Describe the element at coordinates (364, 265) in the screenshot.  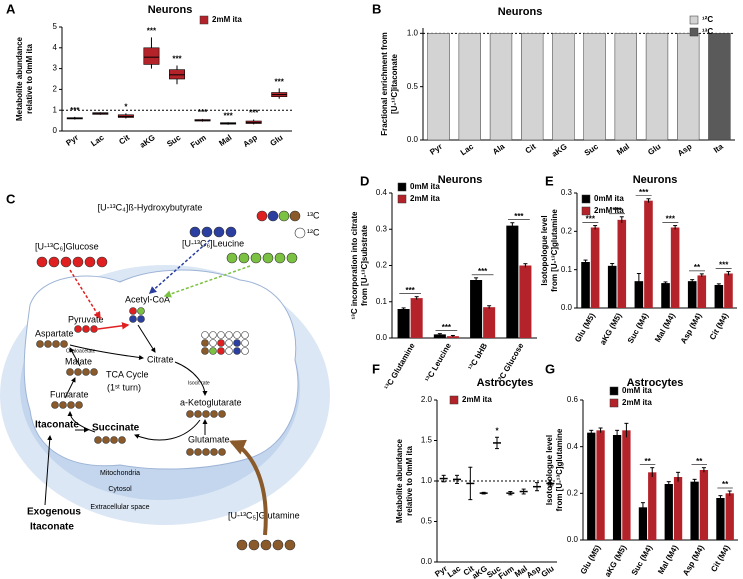
I see `y-axis-label: from [U-¹³C]substrate` at that location.